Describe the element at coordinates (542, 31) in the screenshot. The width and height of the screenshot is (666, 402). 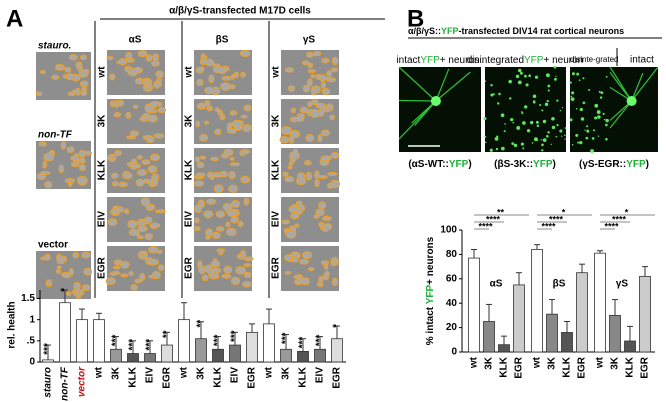
I see `title-part: -transfected DIV14 rat cortical neurons` at that location.